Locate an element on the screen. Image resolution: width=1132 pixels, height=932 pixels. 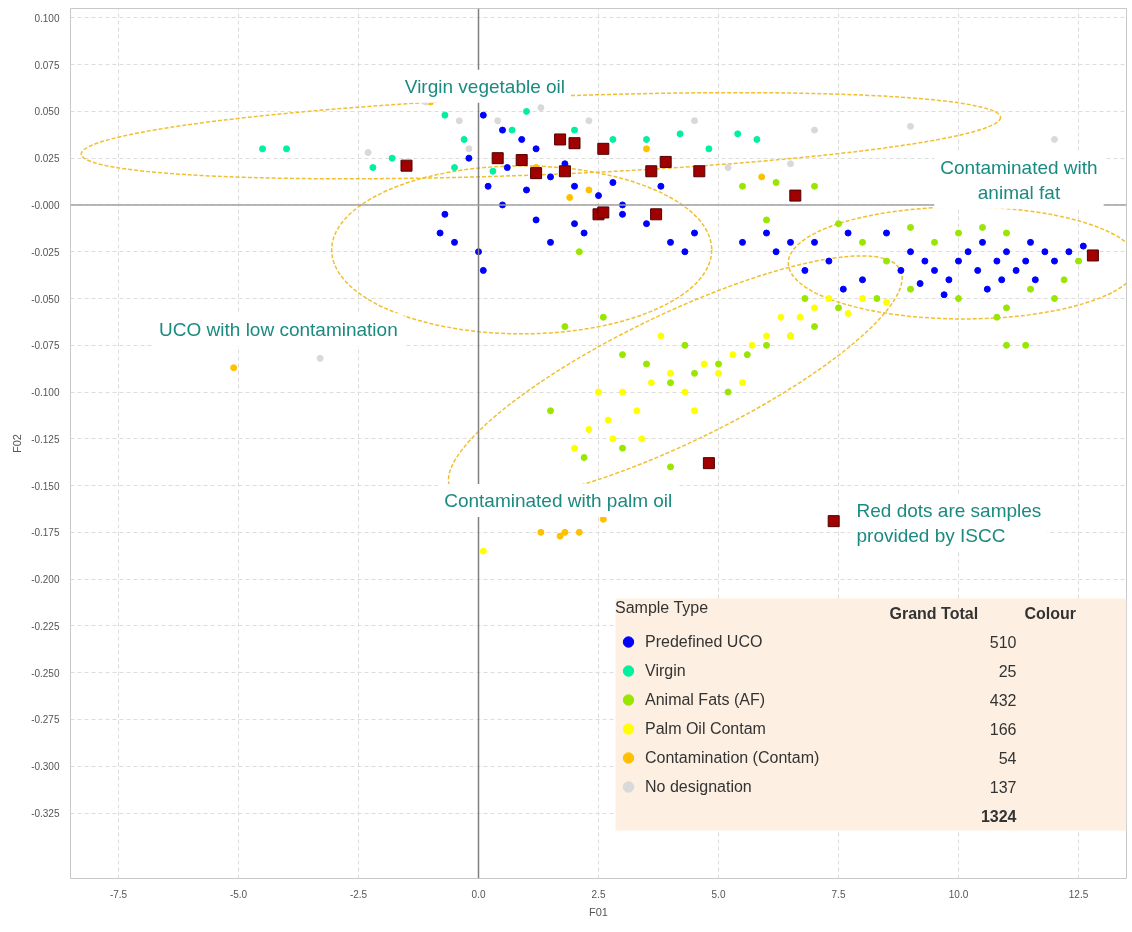
annotation: 54 is located at coordinates (1007, 758).